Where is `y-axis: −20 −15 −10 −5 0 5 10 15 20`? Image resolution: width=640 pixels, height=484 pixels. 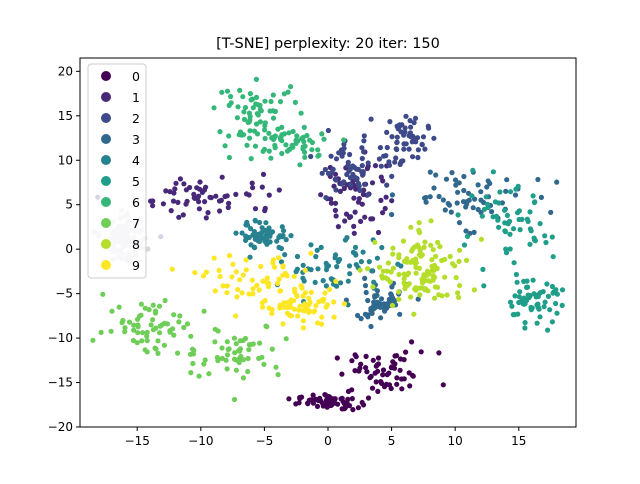 y-axis: −20 −15 −10 −5 0 5 10 15 20 is located at coordinates (64, 249).